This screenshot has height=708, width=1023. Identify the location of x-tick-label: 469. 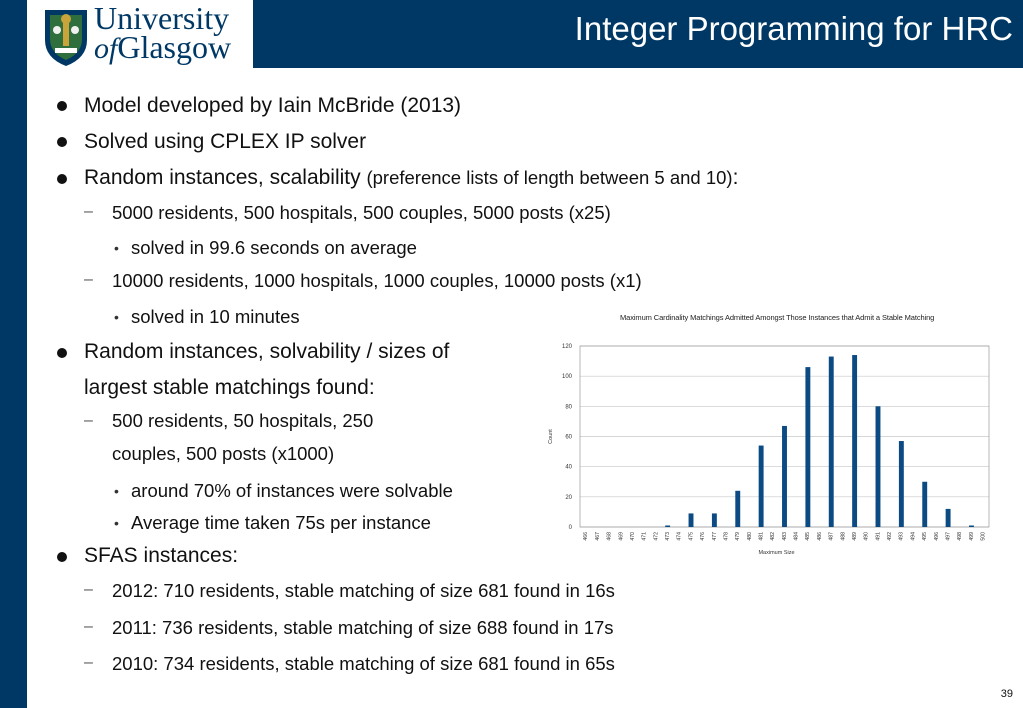
(621, 536).